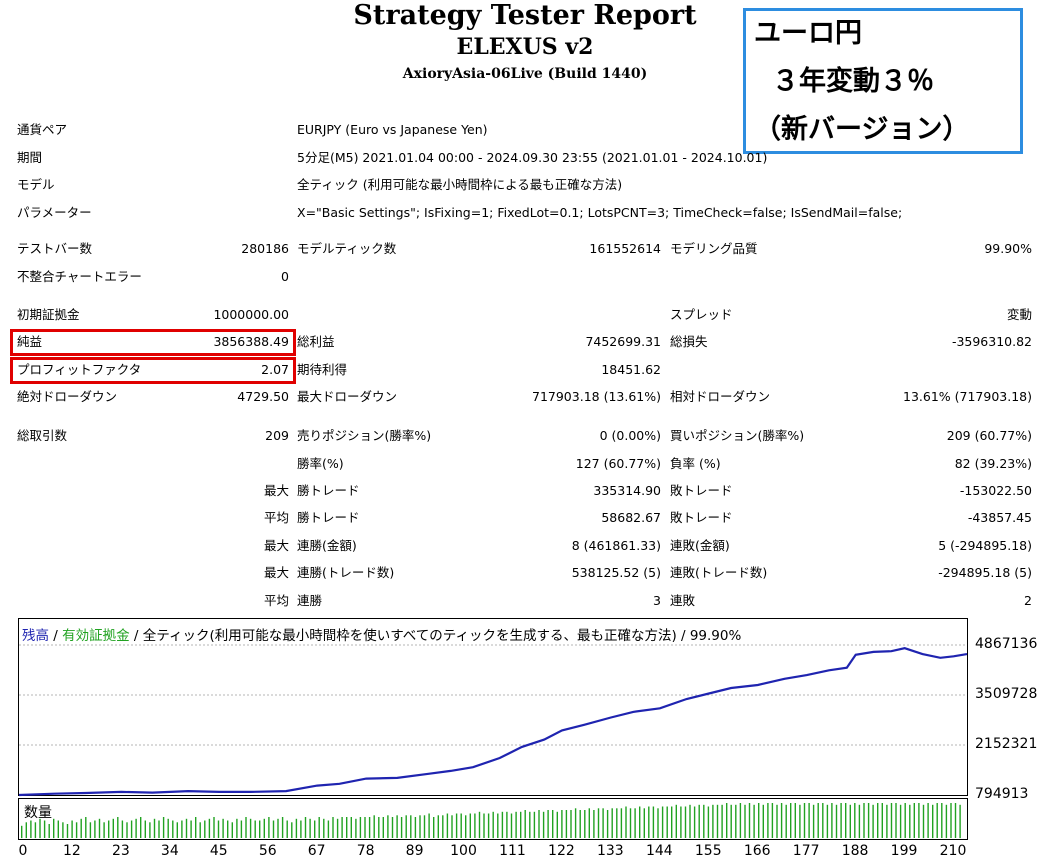 The width and height of the screenshot is (1053, 863). I want to click on loss-rate-label: 負率 (%), so click(695, 463).